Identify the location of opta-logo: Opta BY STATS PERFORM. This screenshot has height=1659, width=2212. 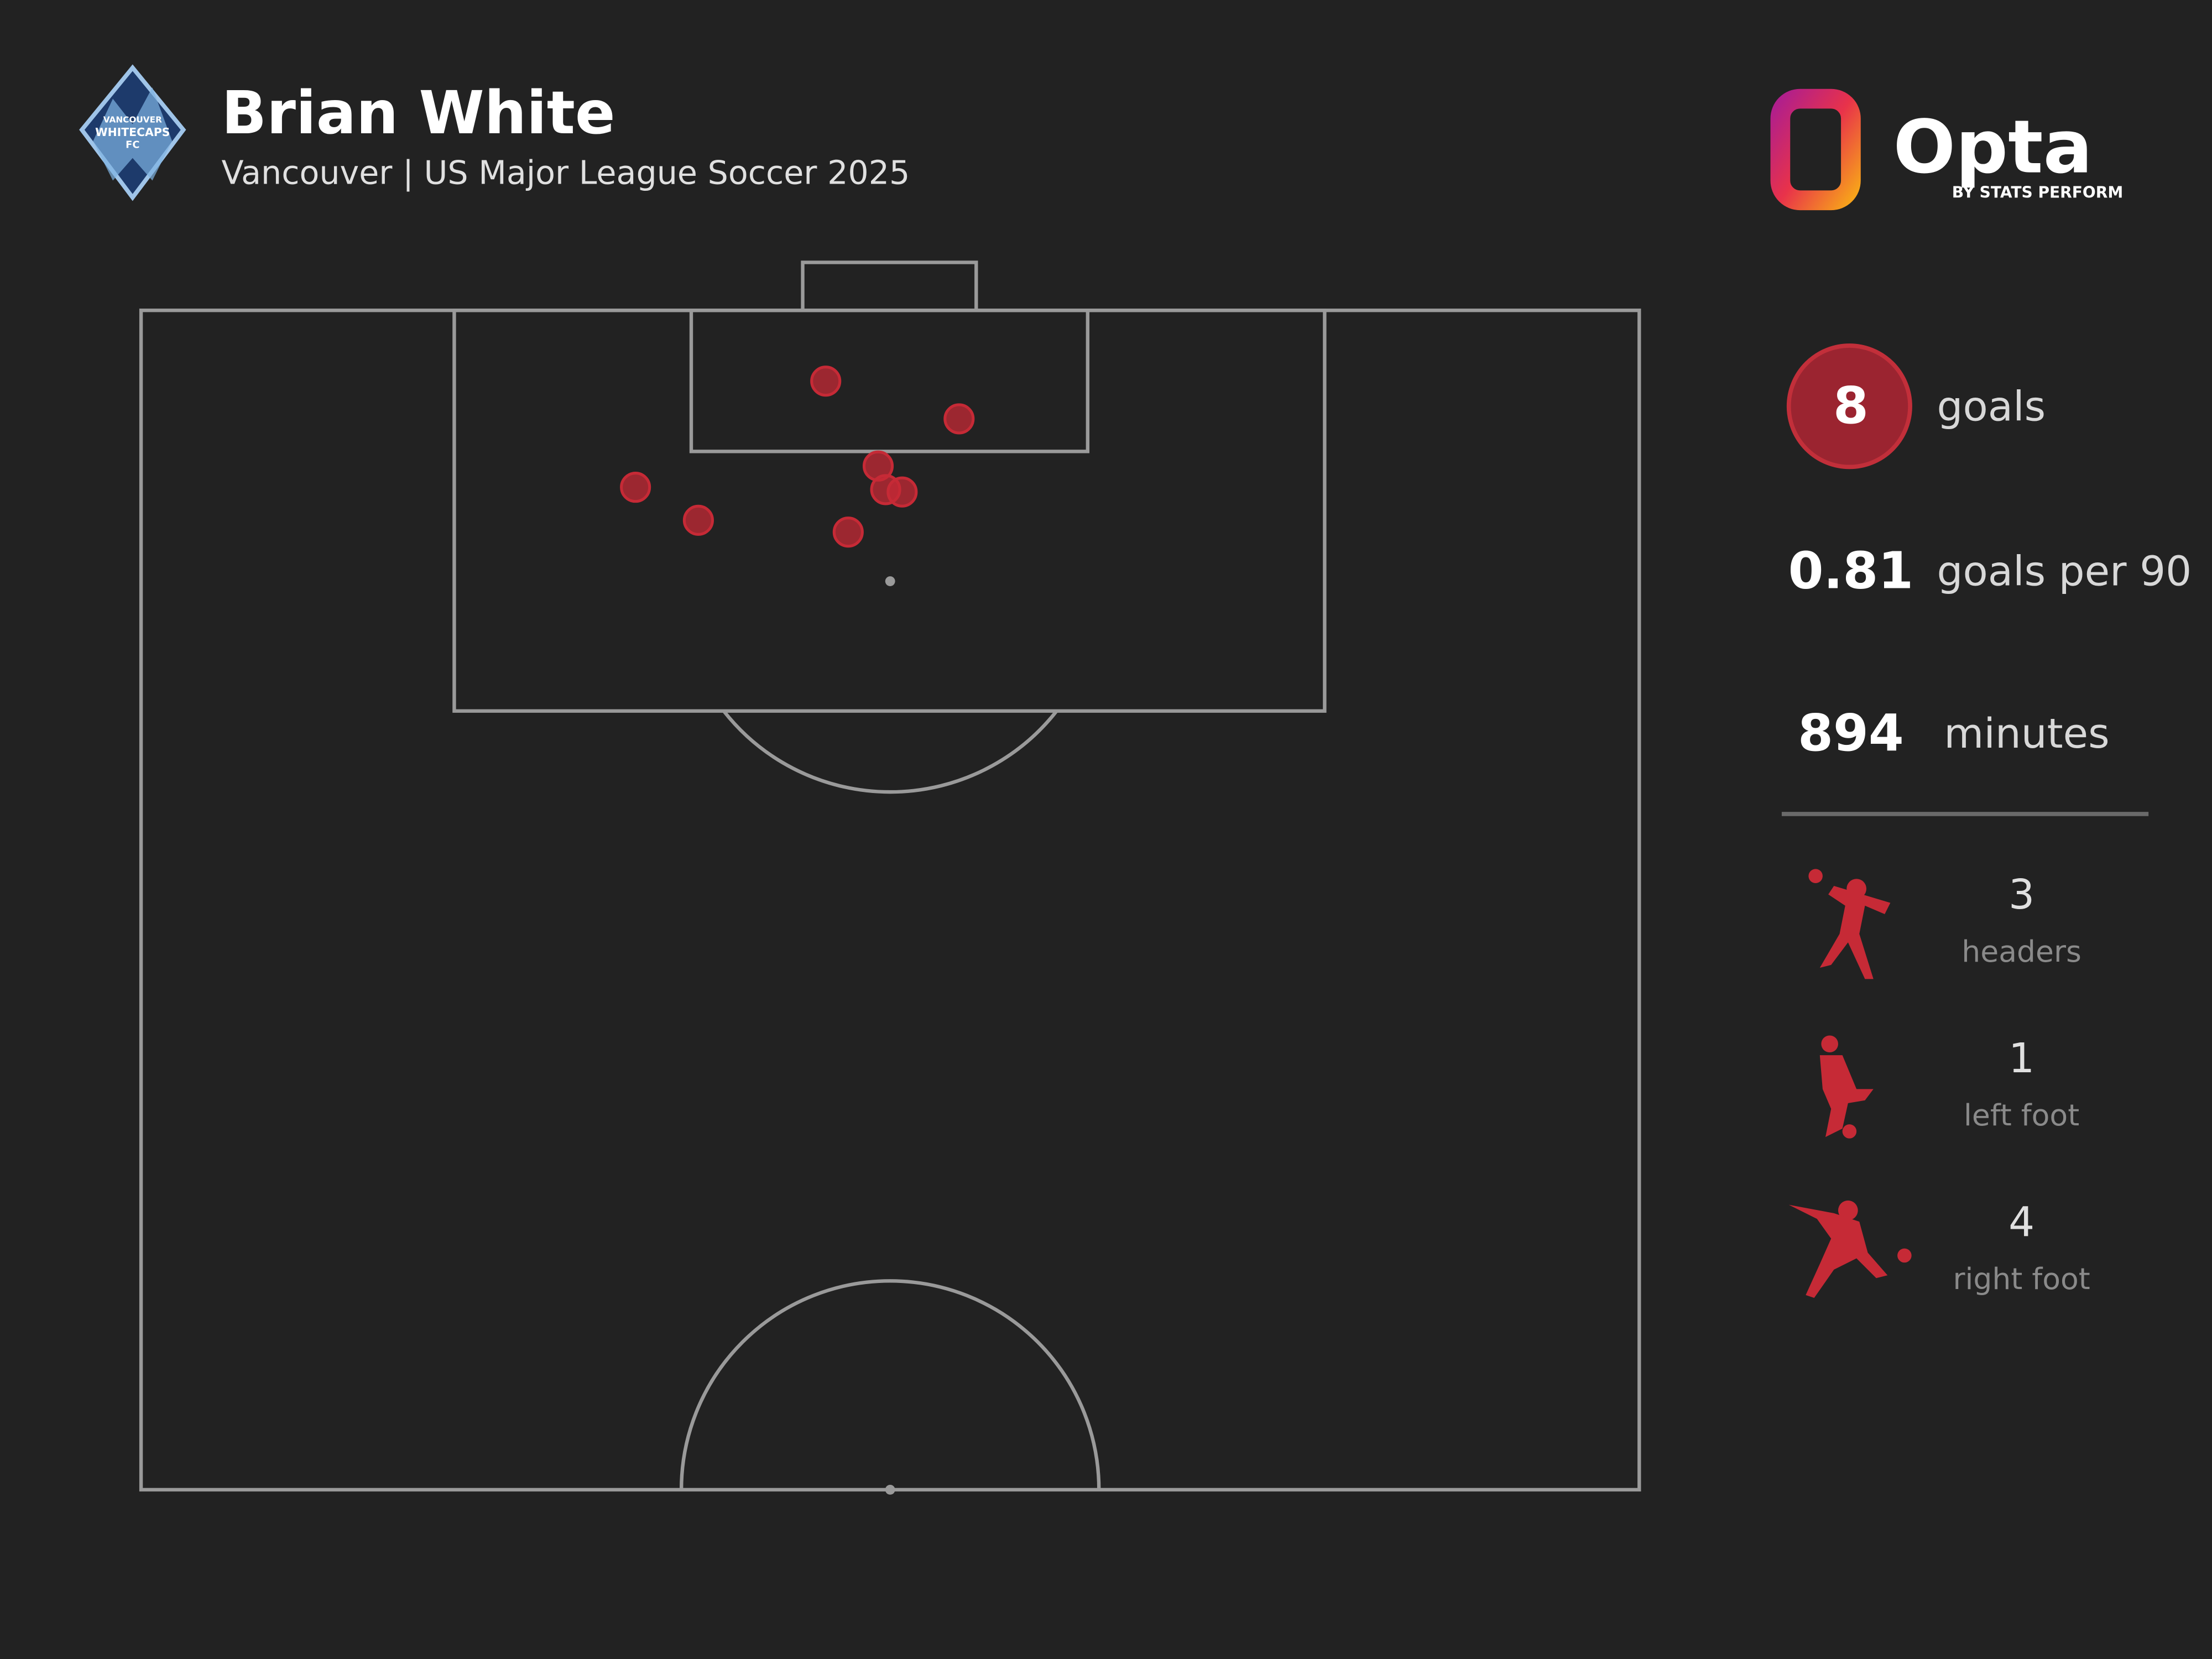
(1947, 149).